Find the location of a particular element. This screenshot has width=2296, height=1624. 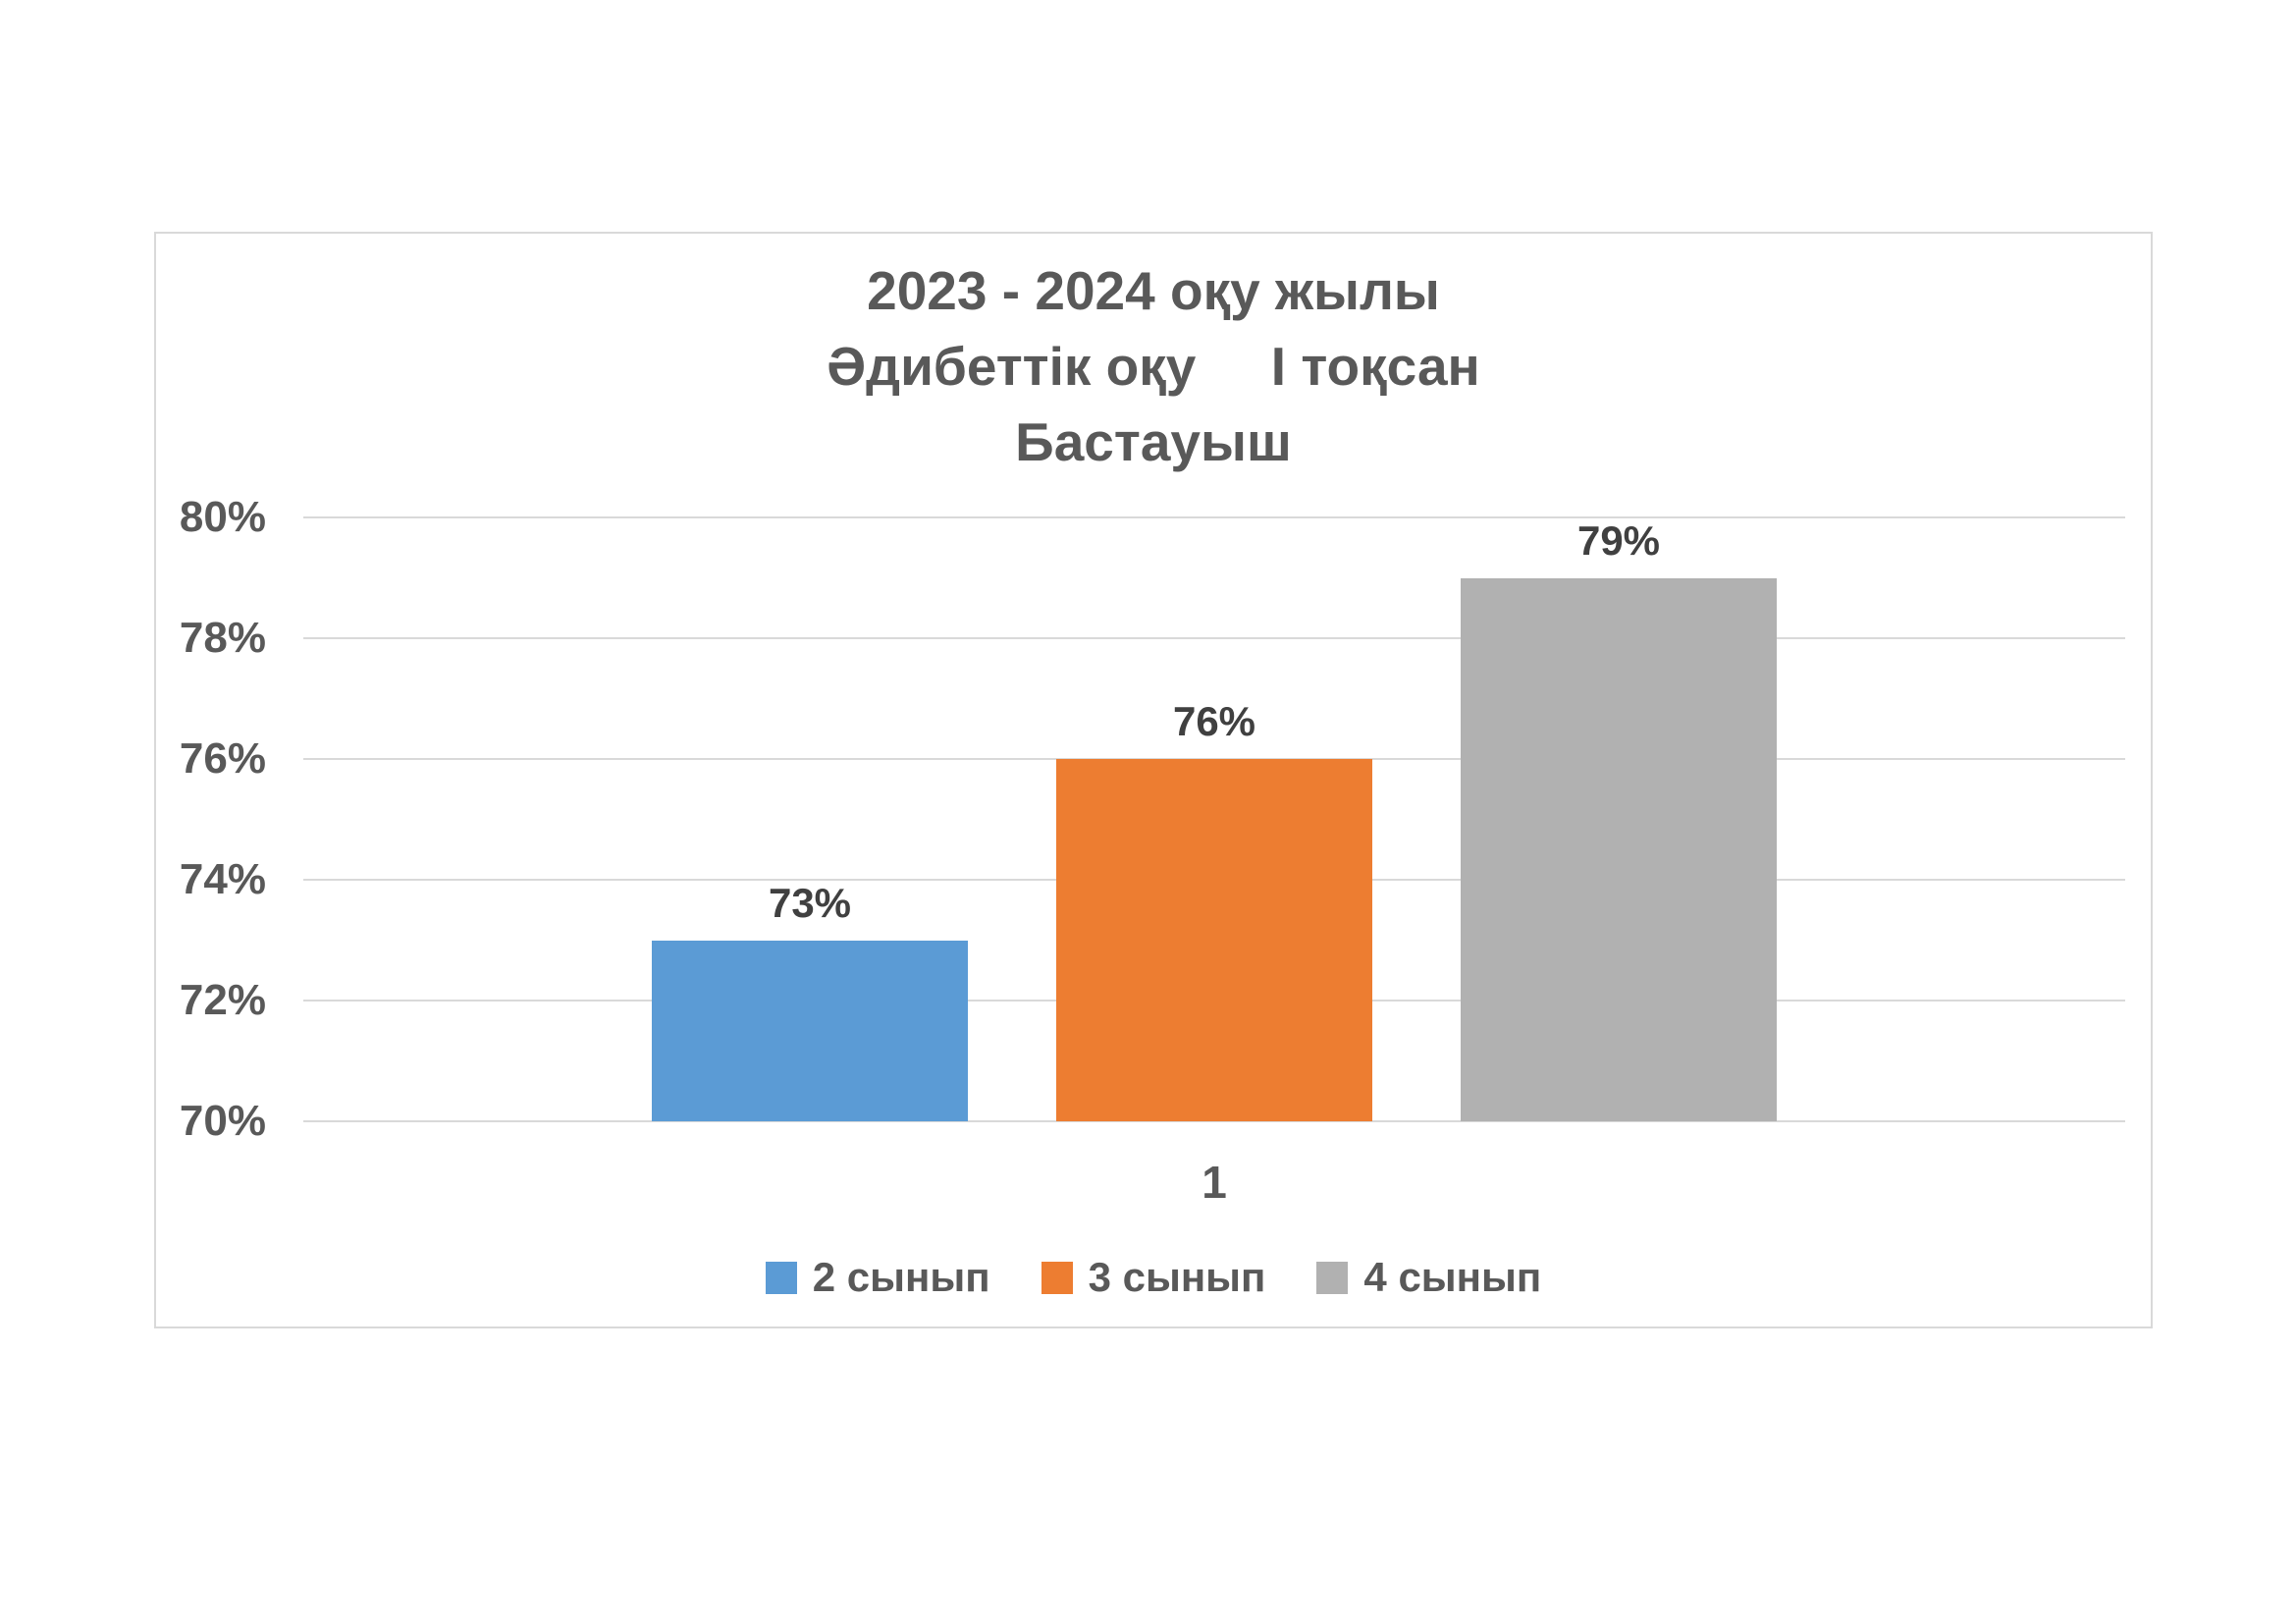

legend-label: 3 сынып is located at coordinates (1177, 1277).